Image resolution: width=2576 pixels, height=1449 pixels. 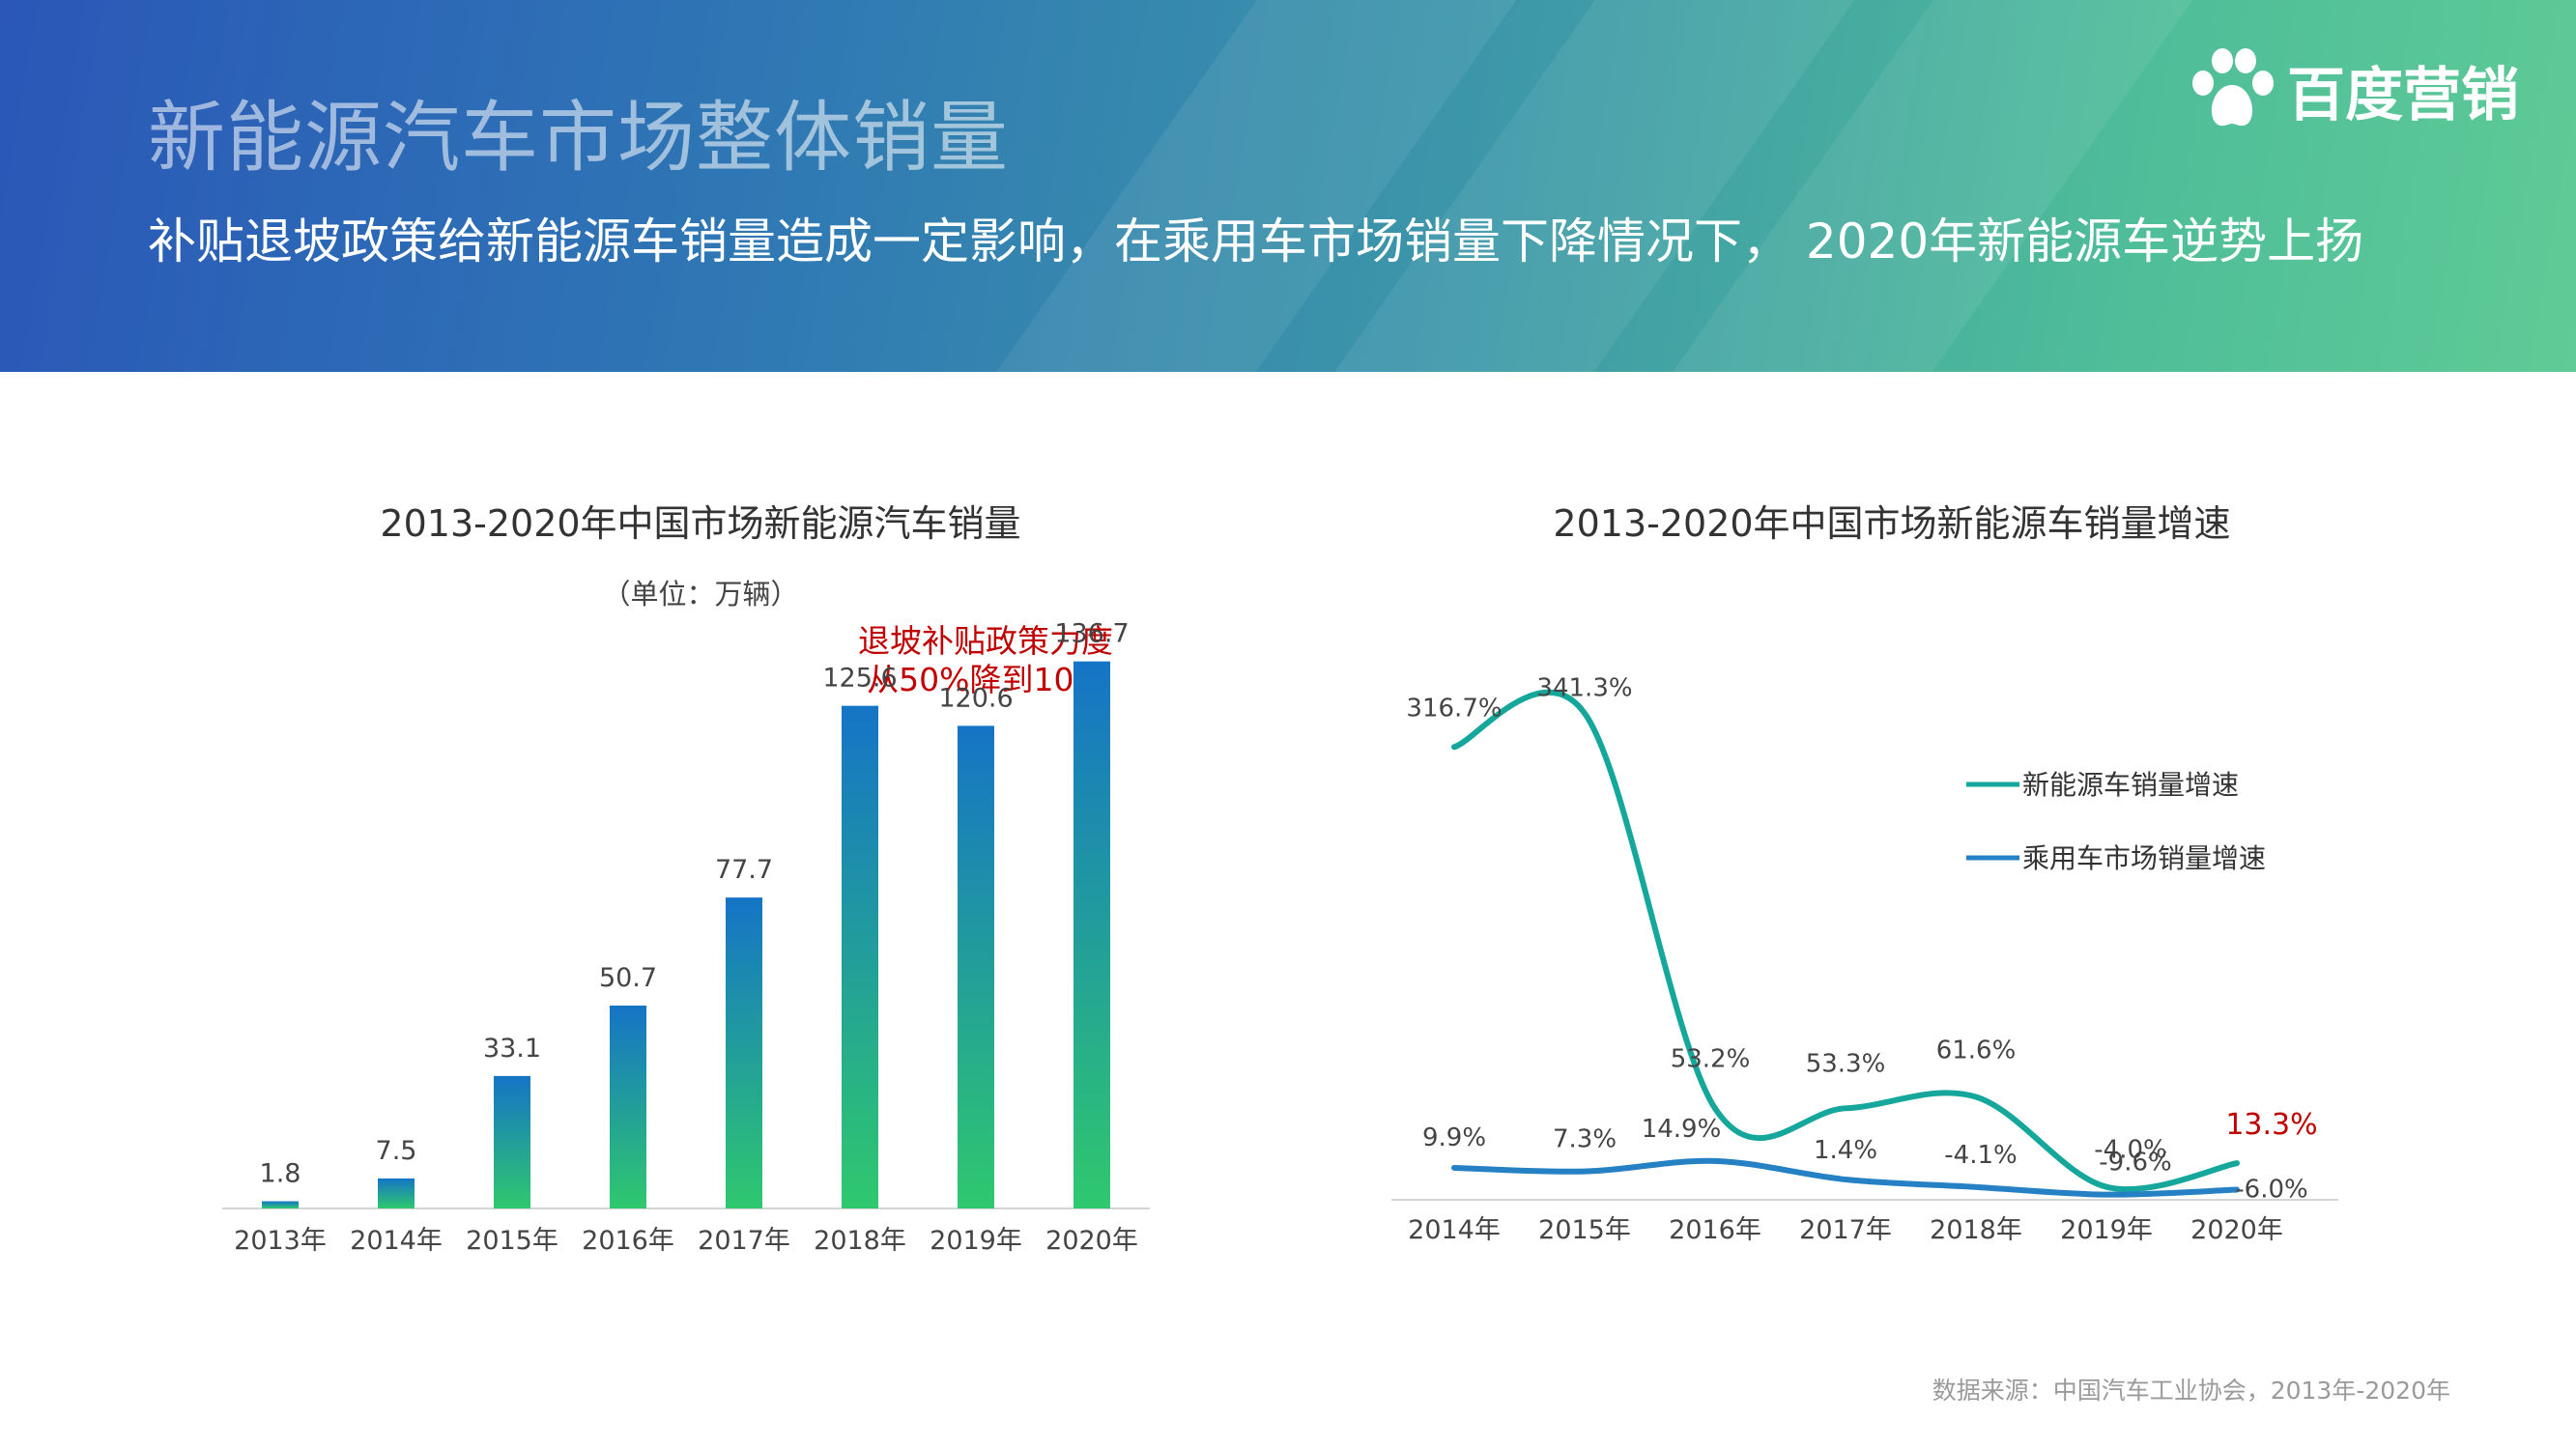 I want to click on nev-data-label: 61.6%, so click(x=1977, y=1051).